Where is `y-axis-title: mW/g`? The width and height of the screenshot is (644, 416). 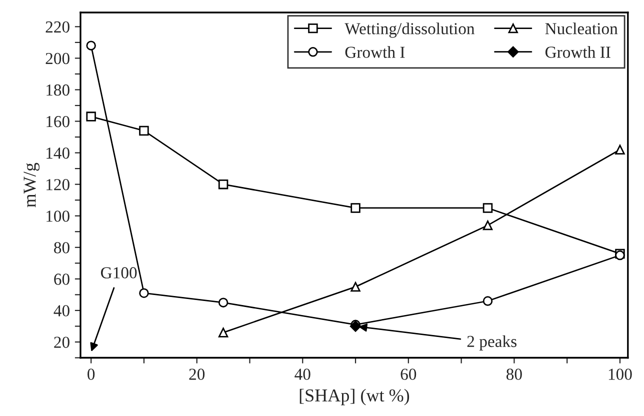 y-axis-title: mW/g is located at coordinates (32, 185).